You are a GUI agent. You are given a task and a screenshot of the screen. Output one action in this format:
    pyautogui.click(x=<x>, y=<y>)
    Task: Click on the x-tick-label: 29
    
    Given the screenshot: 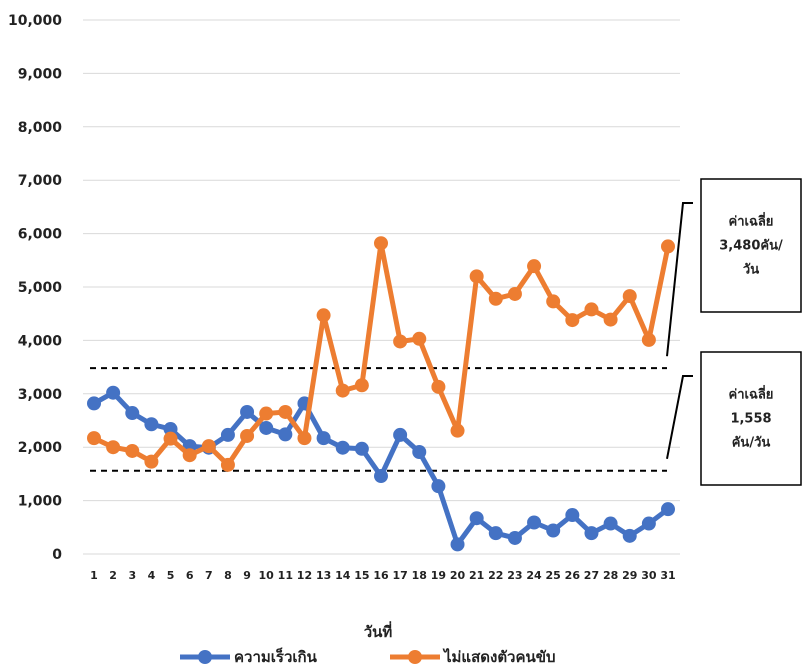 What is the action you would take?
    pyautogui.click(x=629, y=575)
    